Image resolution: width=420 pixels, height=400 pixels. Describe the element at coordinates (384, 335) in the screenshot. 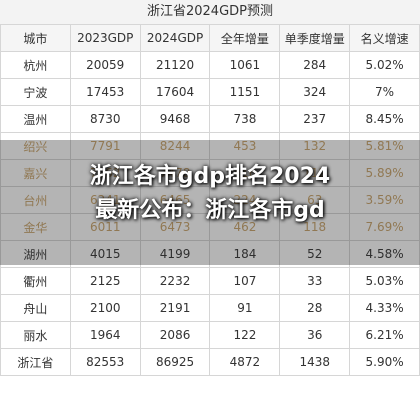

I see `table-cell: 6.21%` at that location.